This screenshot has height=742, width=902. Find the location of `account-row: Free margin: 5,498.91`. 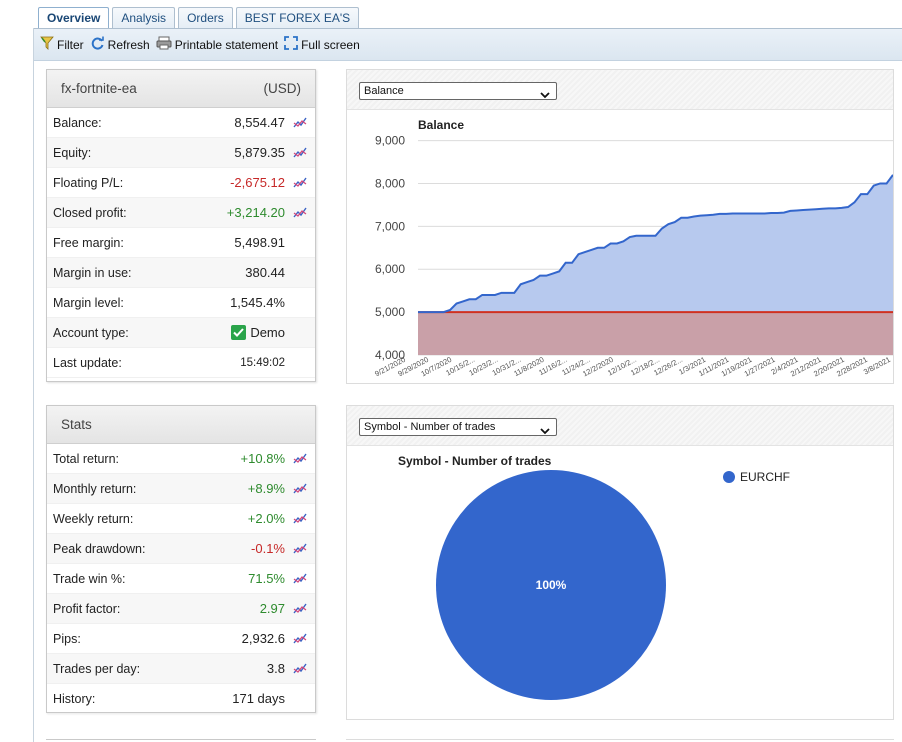

account-row: Free margin: 5,498.91 is located at coordinates (181, 243).